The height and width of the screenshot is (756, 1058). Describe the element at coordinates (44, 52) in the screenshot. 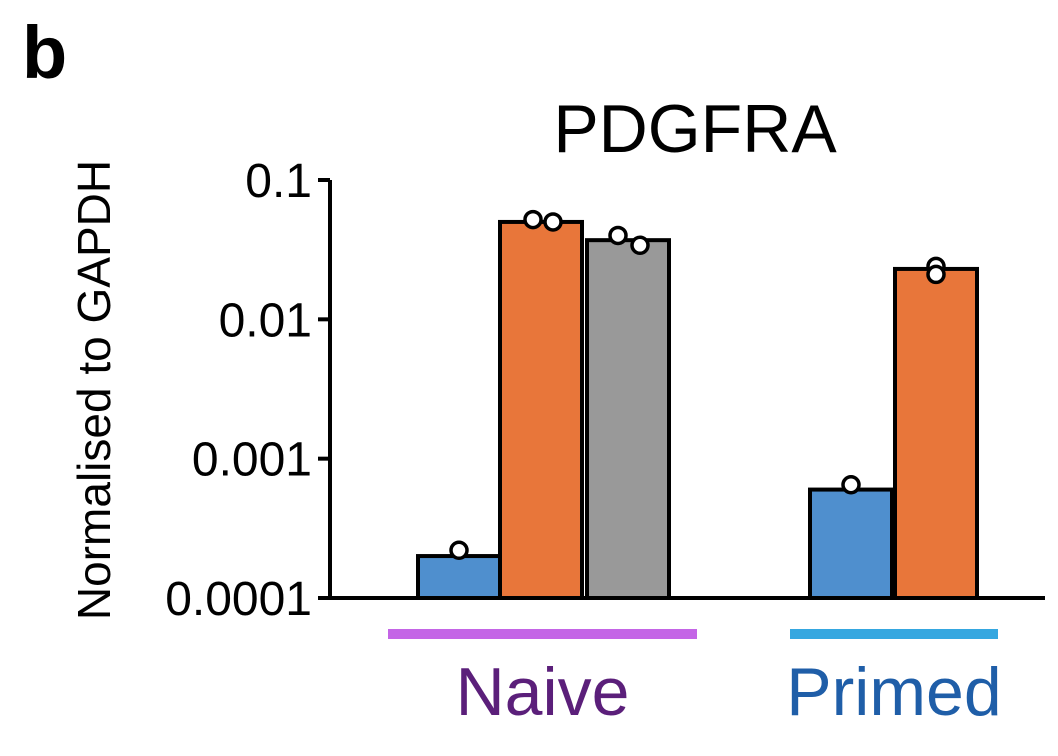

I see `panel-label: b` at that location.